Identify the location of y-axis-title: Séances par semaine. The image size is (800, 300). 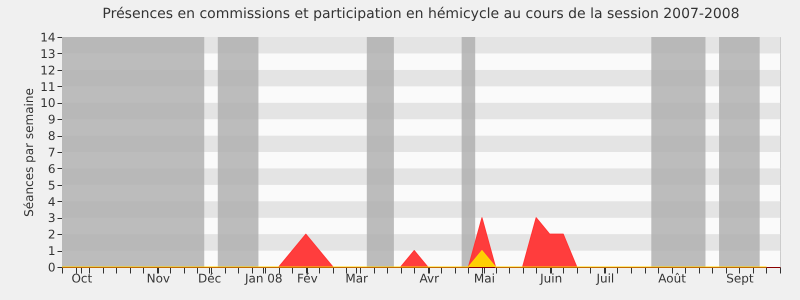
(29, 152).